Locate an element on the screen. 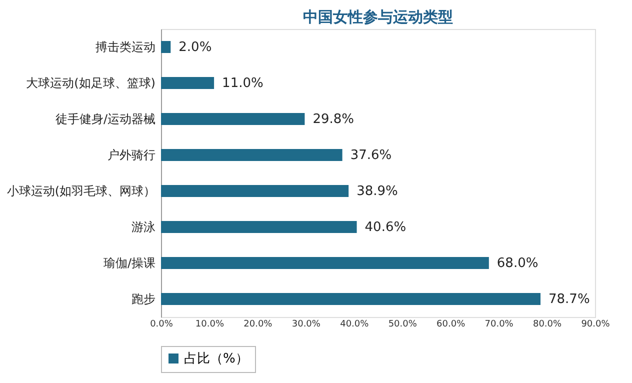  y-tick-label: 小球运动(如羽毛球、网球） is located at coordinates (81, 191).